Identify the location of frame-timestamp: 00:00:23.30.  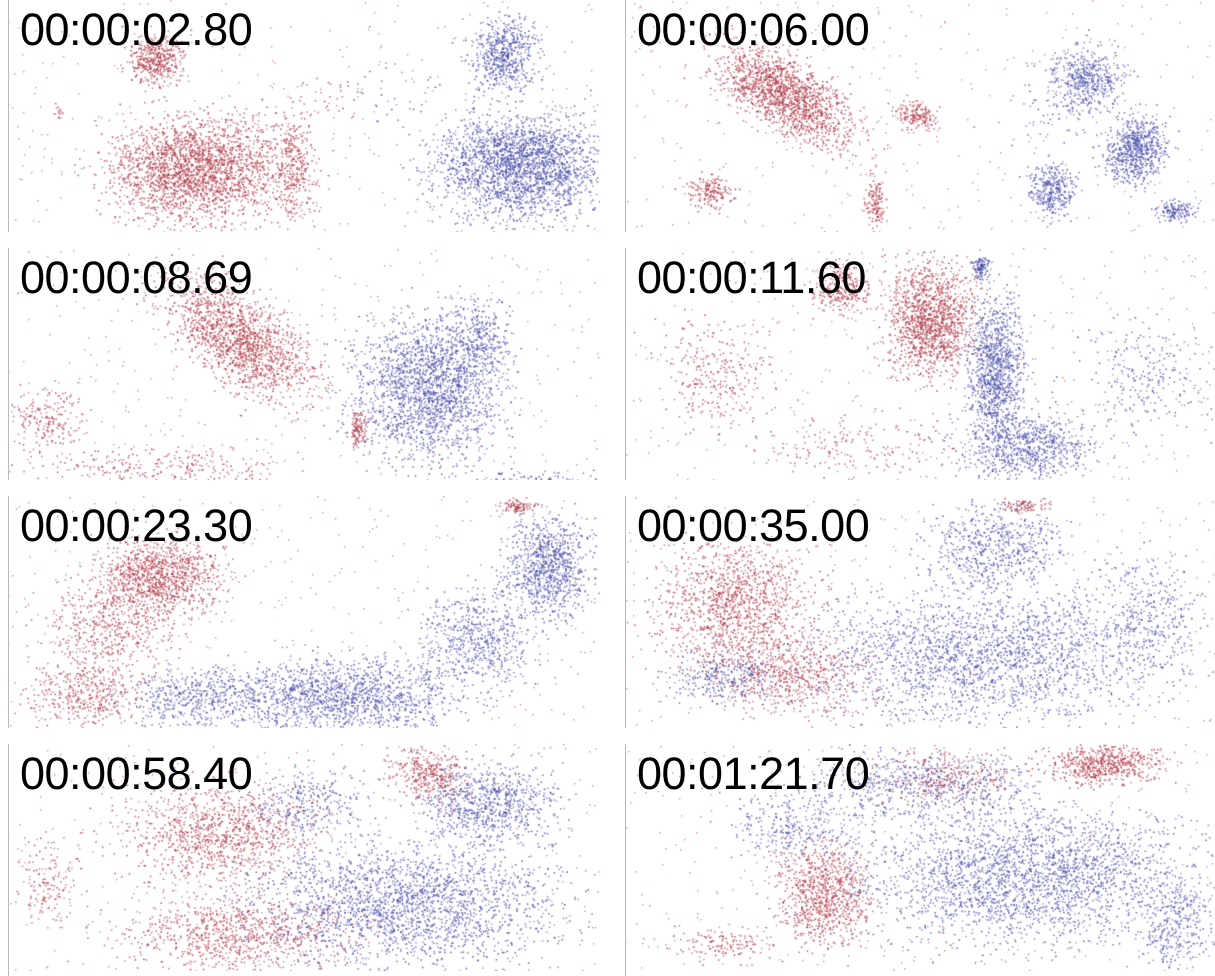
(136, 525).